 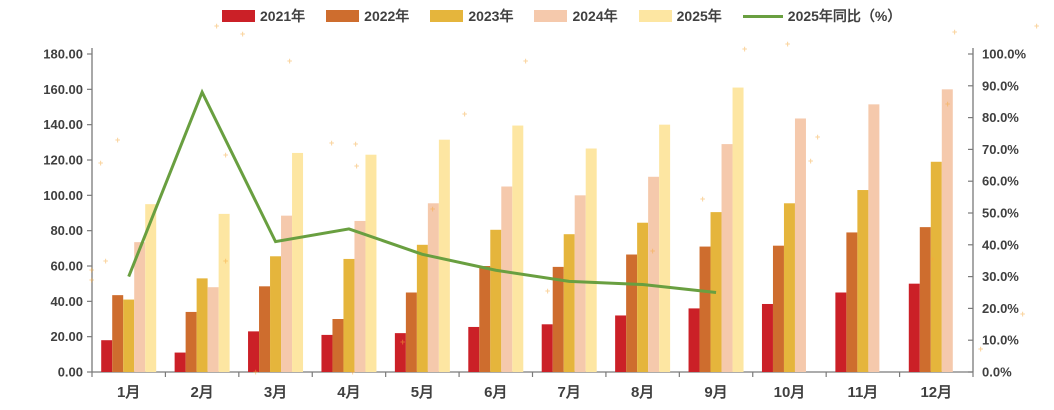 What do you see at coordinates (387, 16) in the screenshot?
I see `legend-label: 2022年` at bounding box center [387, 16].